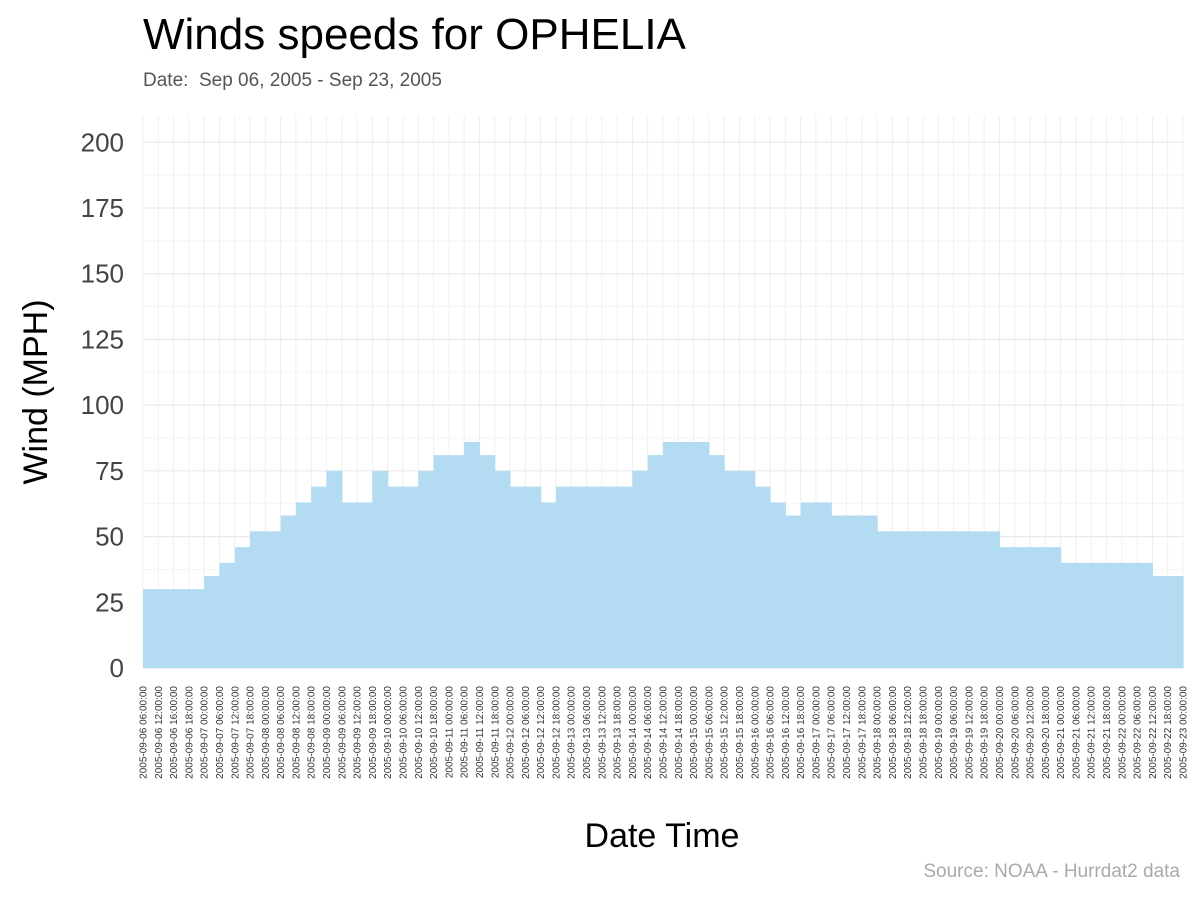 The width and height of the screenshot is (1200, 900). Describe the element at coordinates (1015, 732) in the screenshot. I see `x-tick-label: 2005-09-20 06:00:00` at that location.